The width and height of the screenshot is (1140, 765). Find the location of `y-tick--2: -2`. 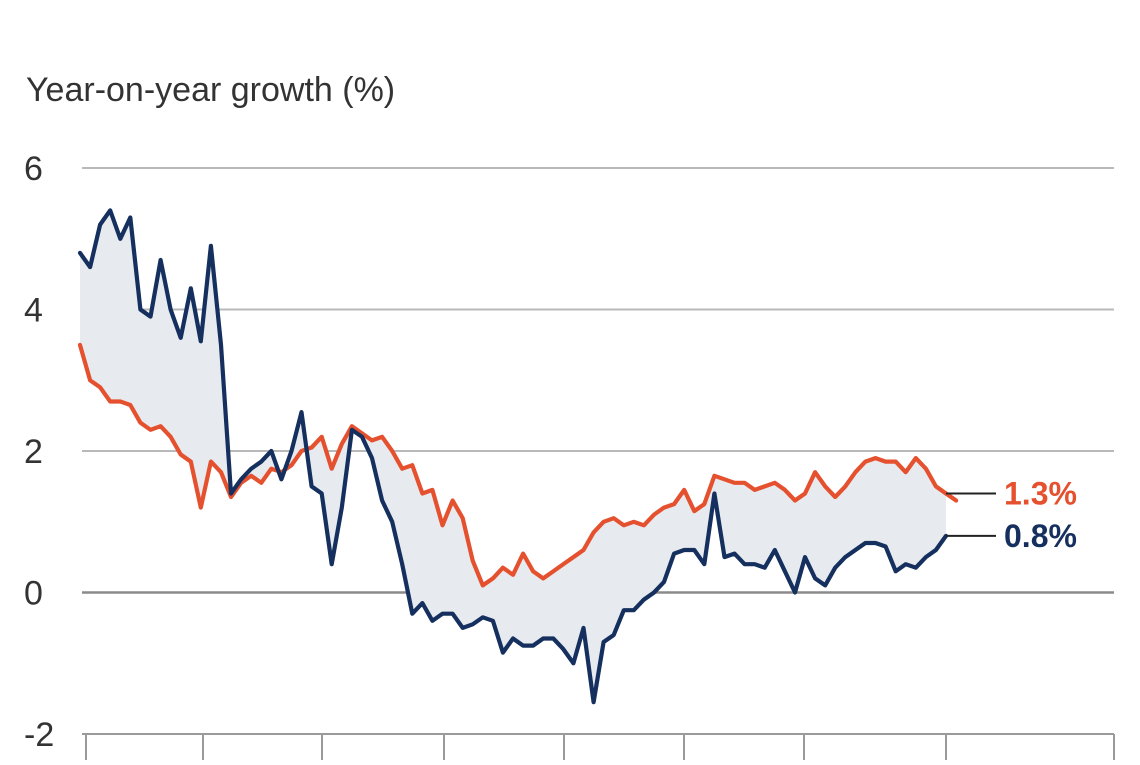

y-tick--2: -2 is located at coordinates (39, 735).